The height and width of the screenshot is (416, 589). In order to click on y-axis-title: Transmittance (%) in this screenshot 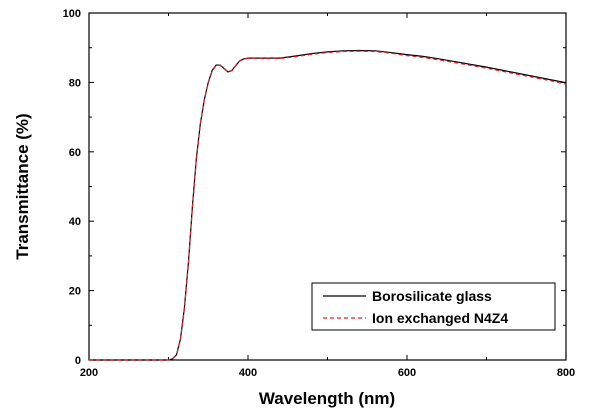, I will do `click(22, 186)`.